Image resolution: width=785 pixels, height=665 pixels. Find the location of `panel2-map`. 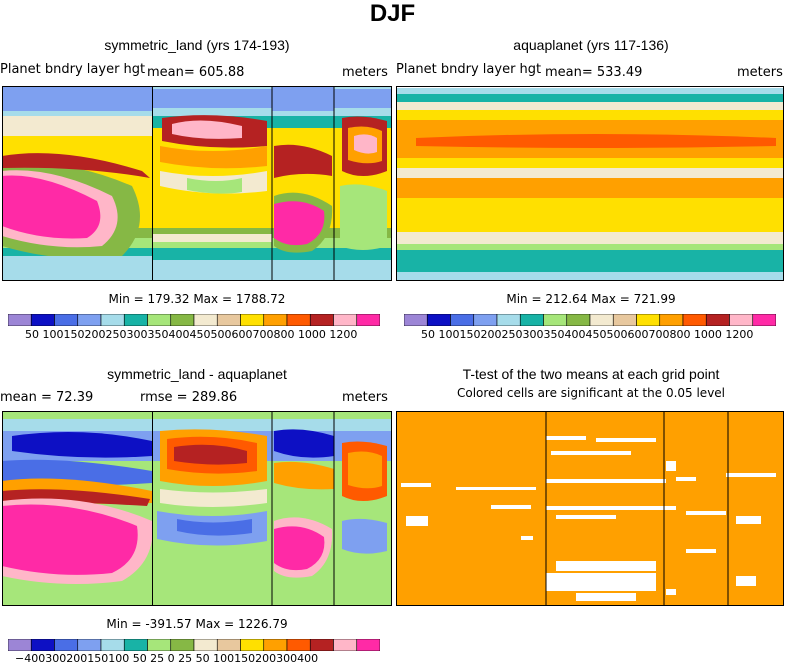

panel2-map is located at coordinates (590, 183).